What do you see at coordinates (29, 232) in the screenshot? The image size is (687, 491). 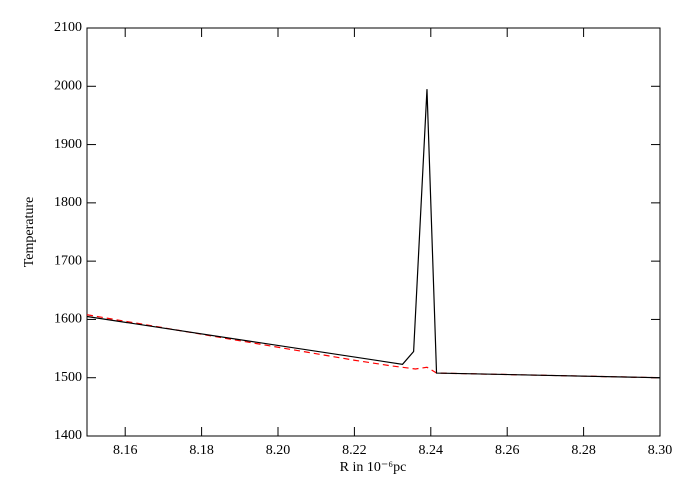 I see `y-axis-label: Temperature` at bounding box center [29, 232].